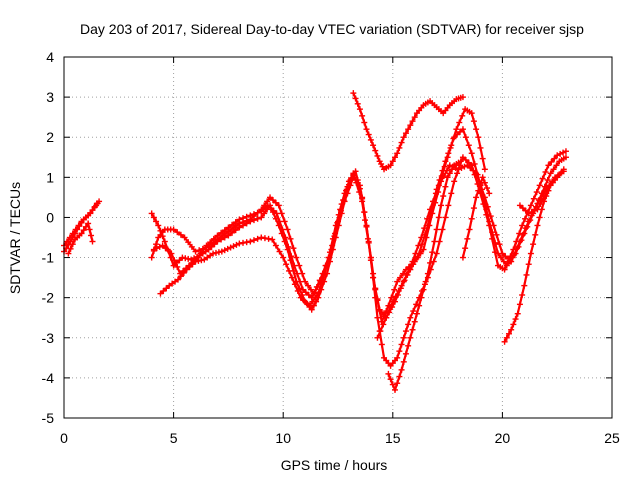  What do you see at coordinates (48, 298) in the screenshot?
I see `y-tick-label: -2` at bounding box center [48, 298].